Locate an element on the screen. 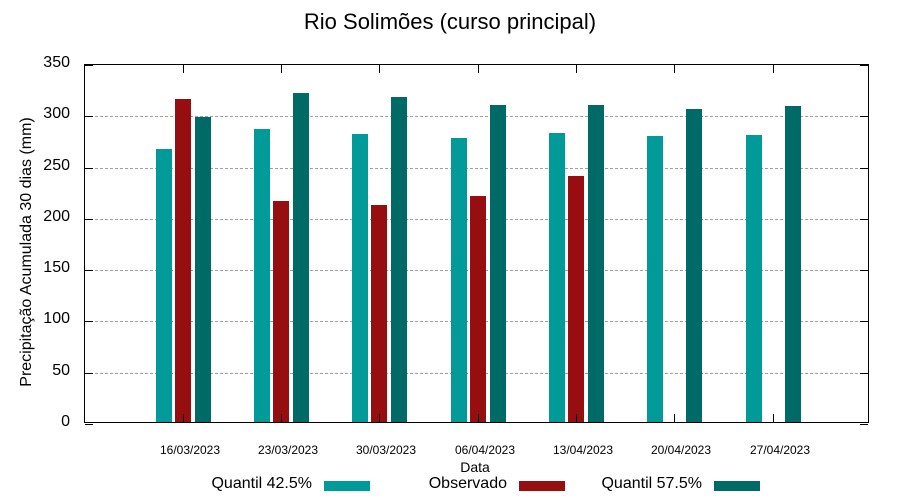 This screenshot has height=500, width=900. x-tick-label: 16/03/2023 is located at coordinates (190, 450).